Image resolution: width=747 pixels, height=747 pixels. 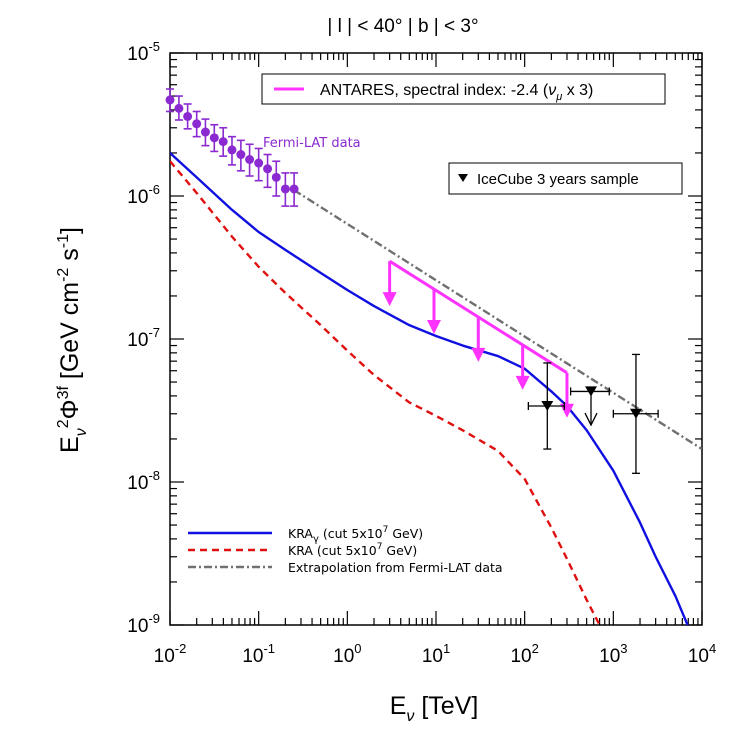 What do you see at coordinates (591, 419) in the screenshot?
I see `icecube-ul-head` at bounding box center [591, 419].